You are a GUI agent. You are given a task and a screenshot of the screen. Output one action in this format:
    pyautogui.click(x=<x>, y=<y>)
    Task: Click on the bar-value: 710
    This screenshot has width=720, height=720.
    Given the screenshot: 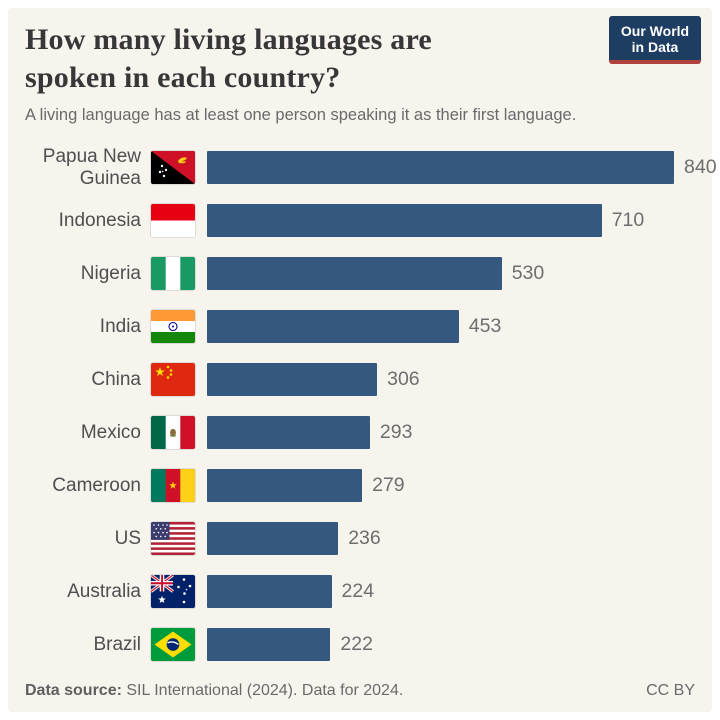 What is the action you would take?
    pyautogui.click(x=628, y=220)
    